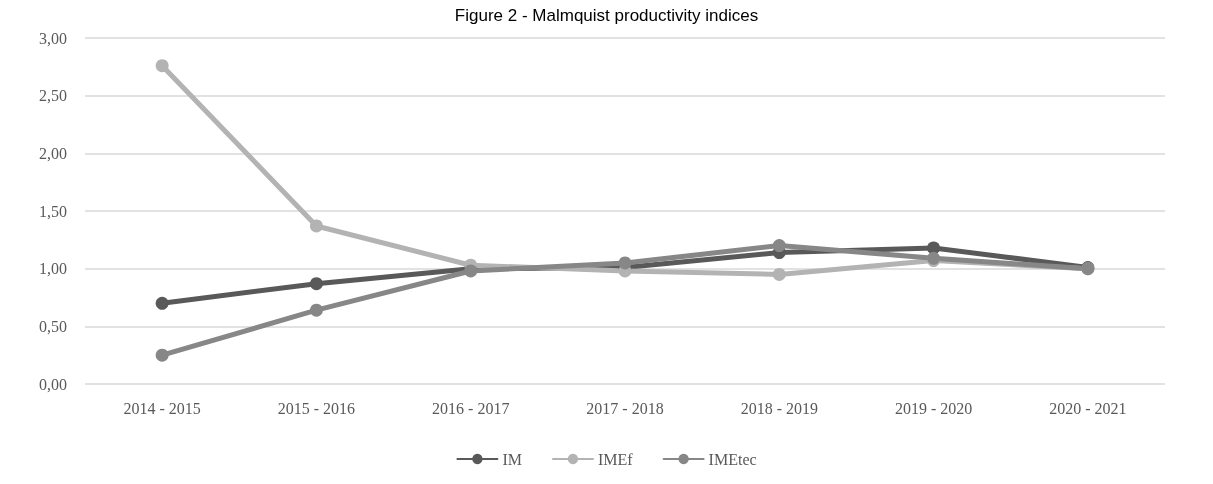 The height and width of the screenshot is (484, 1213). What do you see at coordinates (615, 459) in the screenshot?
I see `legend-label: IMEf` at bounding box center [615, 459].